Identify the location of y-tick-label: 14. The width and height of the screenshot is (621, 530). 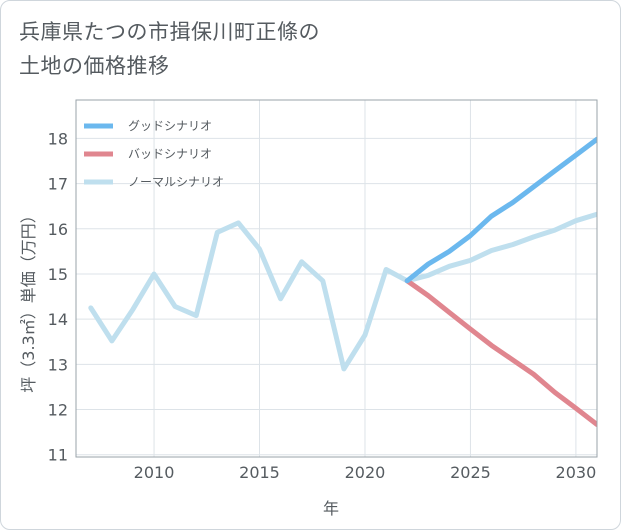
(58, 319).